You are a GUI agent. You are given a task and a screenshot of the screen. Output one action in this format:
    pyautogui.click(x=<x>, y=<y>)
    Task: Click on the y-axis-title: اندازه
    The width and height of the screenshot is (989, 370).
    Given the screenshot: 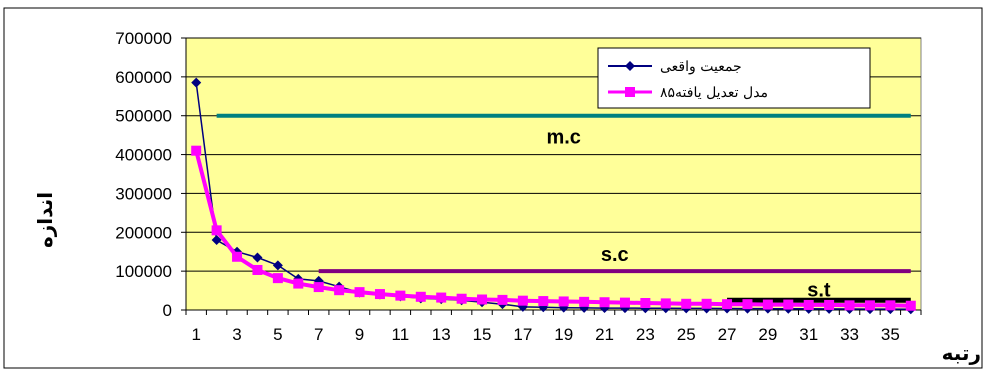 What is the action you would take?
    pyautogui.click(x=45, y=220)
    